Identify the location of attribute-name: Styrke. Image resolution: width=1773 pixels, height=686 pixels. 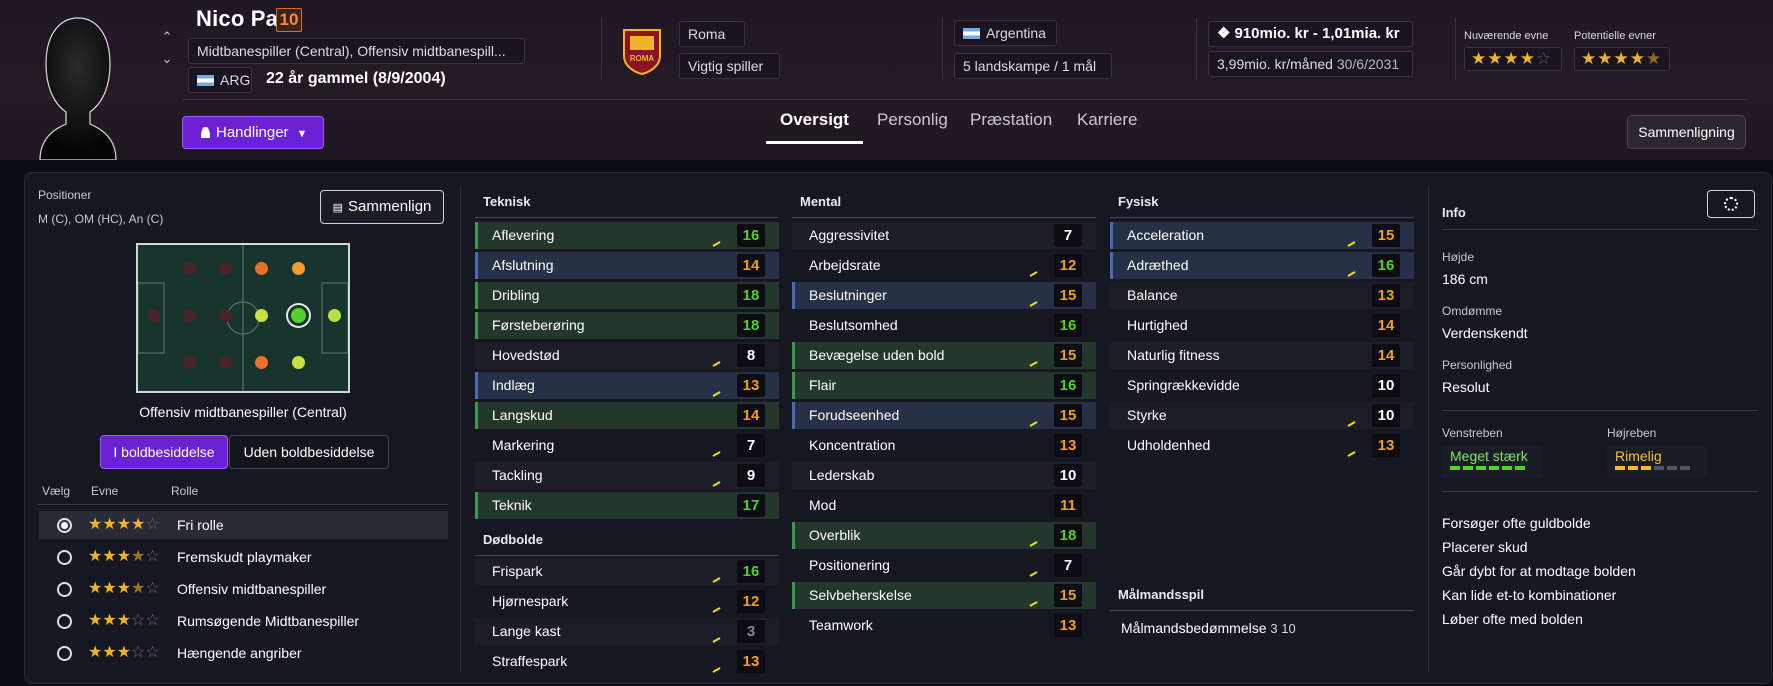
(1147, 415).